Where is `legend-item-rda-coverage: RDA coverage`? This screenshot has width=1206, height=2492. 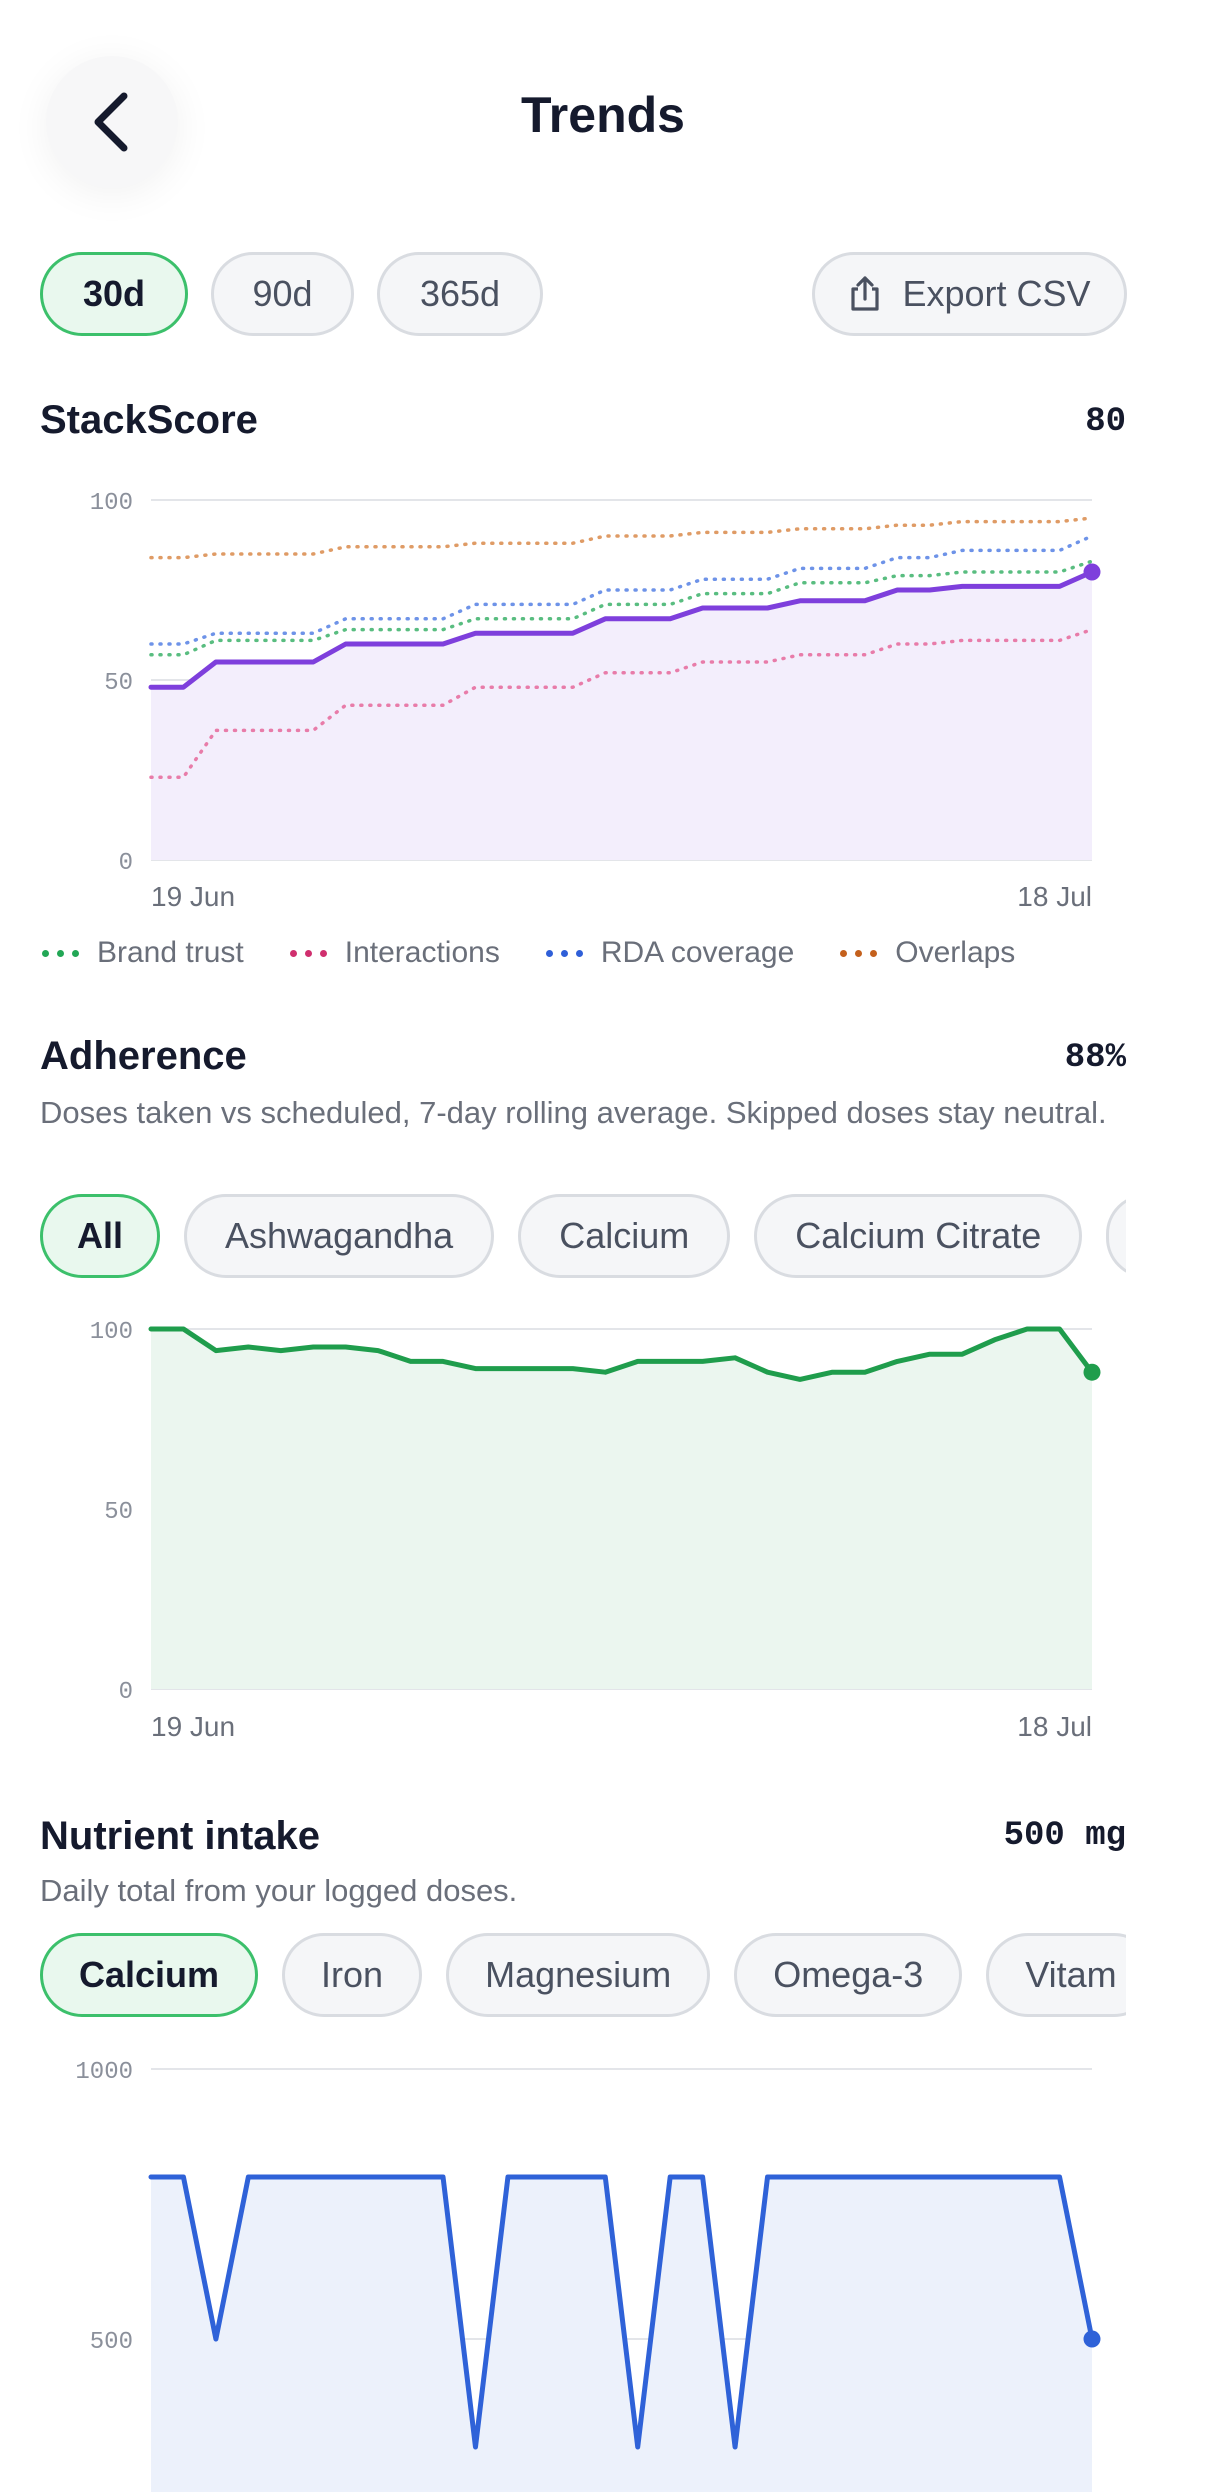 legend-item-rda-coverage: RDA coverage is located at coordinates (670, 953).